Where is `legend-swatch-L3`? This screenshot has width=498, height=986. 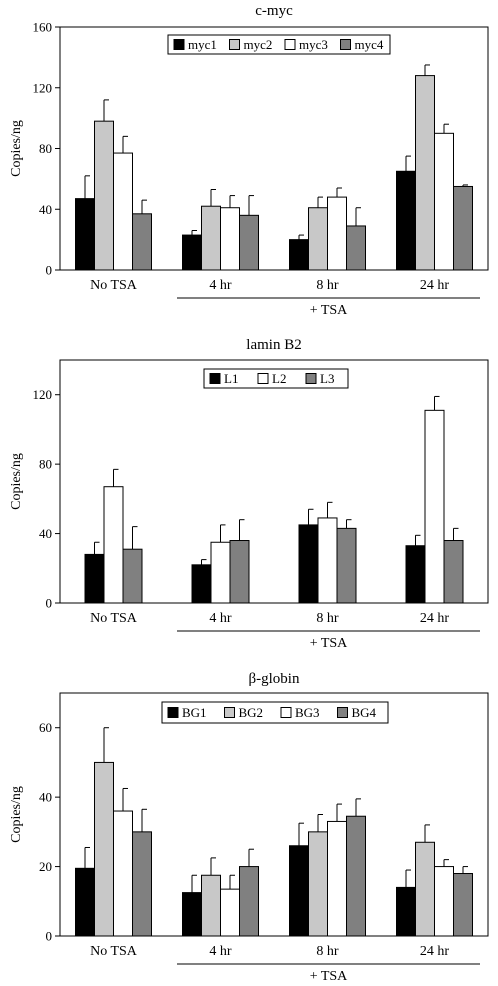
legend-swatch-L3 is located at coordinates (311, 378).